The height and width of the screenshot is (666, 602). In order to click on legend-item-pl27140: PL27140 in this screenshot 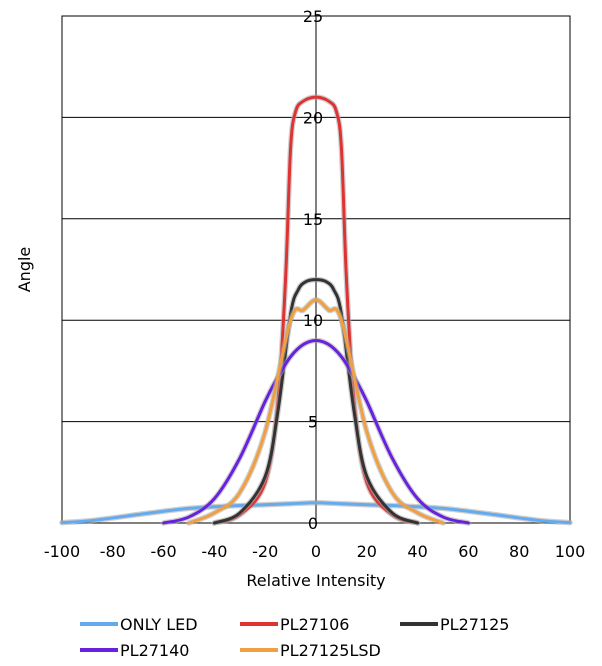, I will do `click(134, 650)`.